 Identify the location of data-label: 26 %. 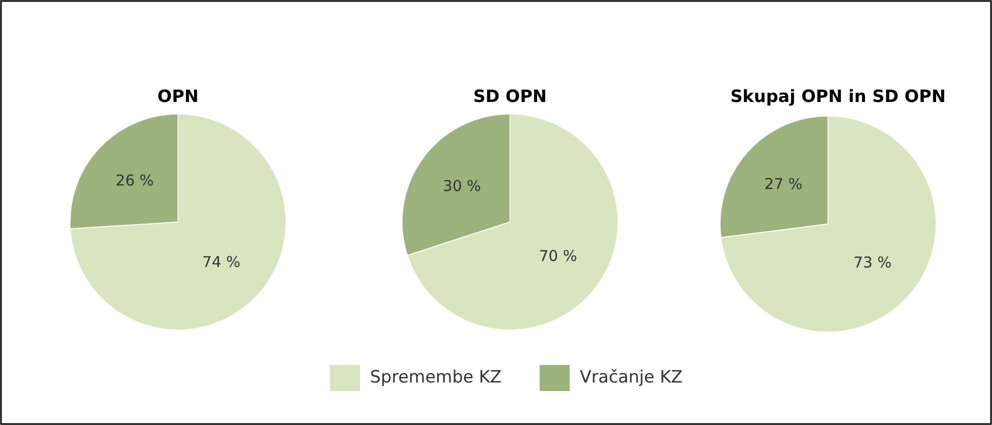
(135, 180).